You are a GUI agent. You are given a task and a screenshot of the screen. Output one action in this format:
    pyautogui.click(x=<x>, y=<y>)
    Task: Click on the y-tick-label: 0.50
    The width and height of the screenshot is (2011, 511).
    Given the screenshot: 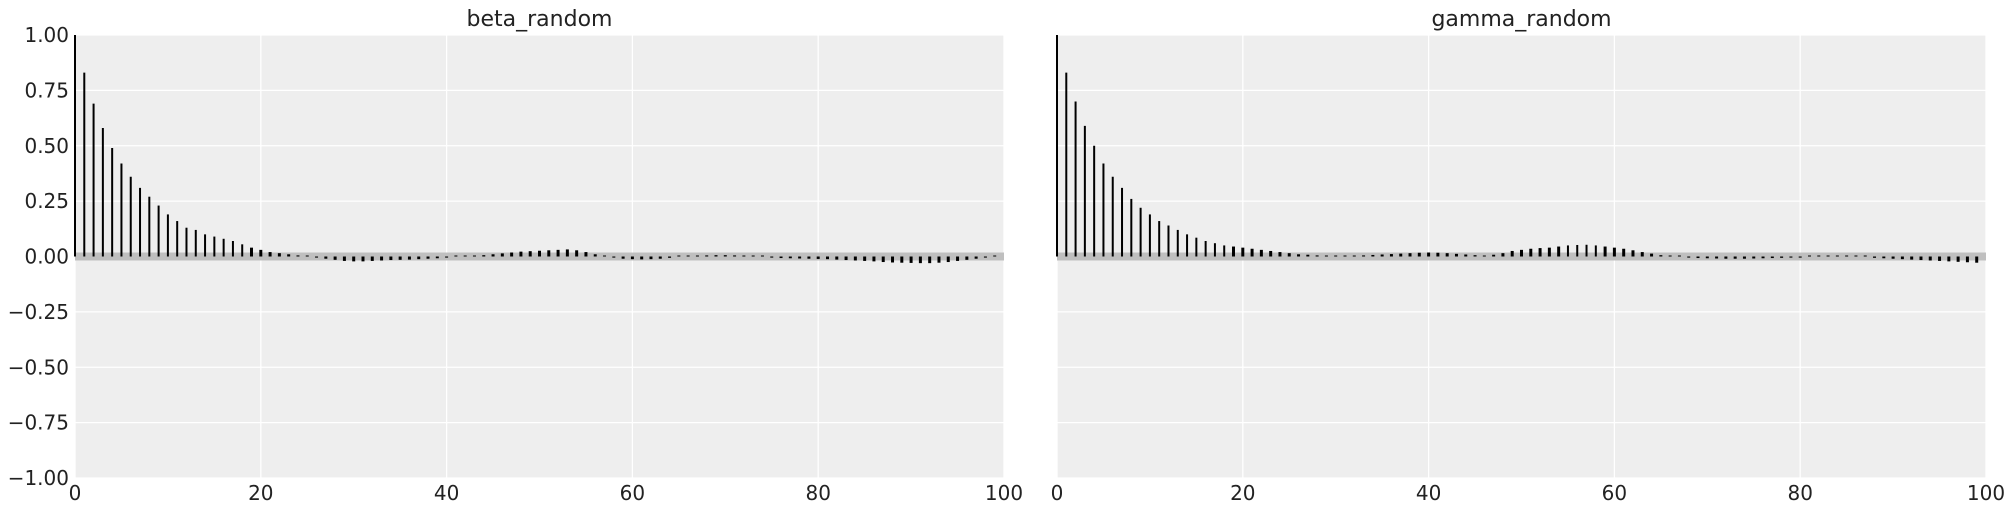 What is the action you would take?
    pyautogui.click(x=46, y=146)
    